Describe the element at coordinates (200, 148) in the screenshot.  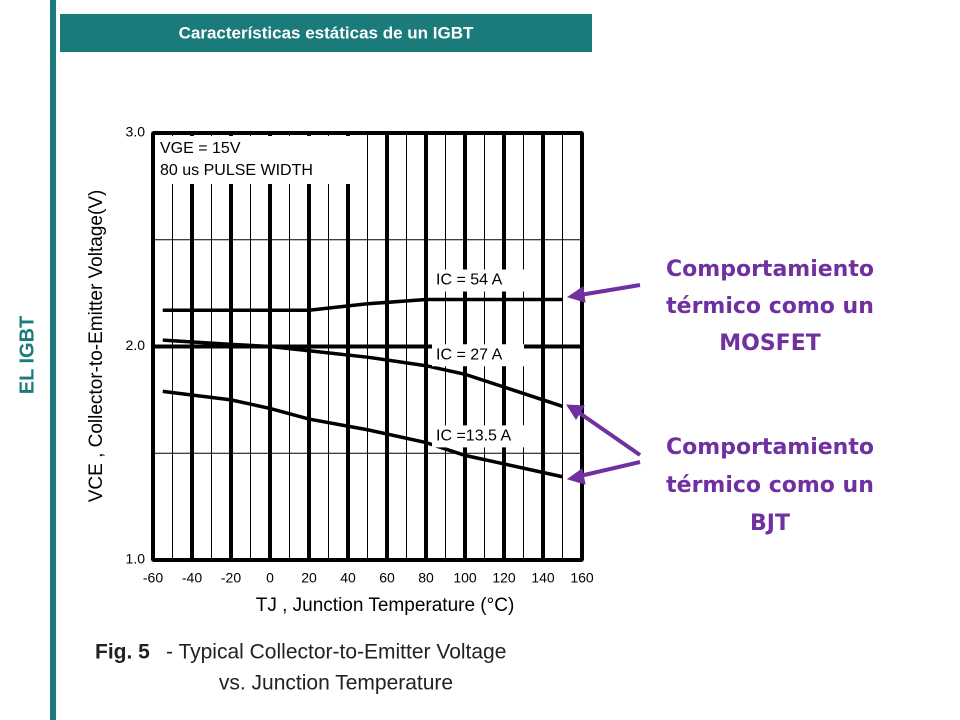
I see `annotation: VGE = 15V` at that location.